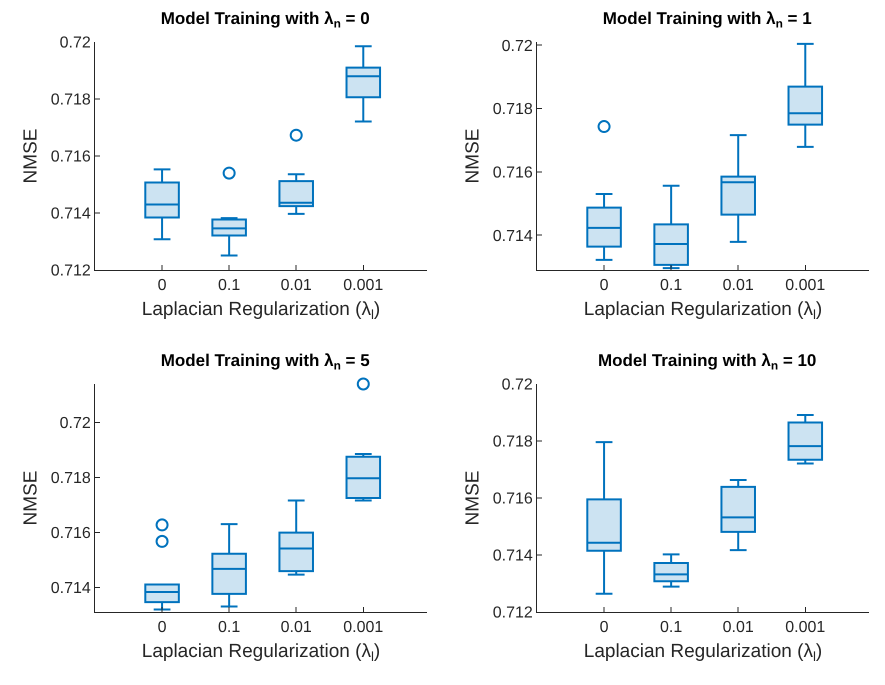 Image resolution: width=885 pixels, height=685 pixels. Describe the element at coordinates (265, 361) in the screenshot. I see `chart-title: Model Training with λ$_{n}$ = 5` at that location.